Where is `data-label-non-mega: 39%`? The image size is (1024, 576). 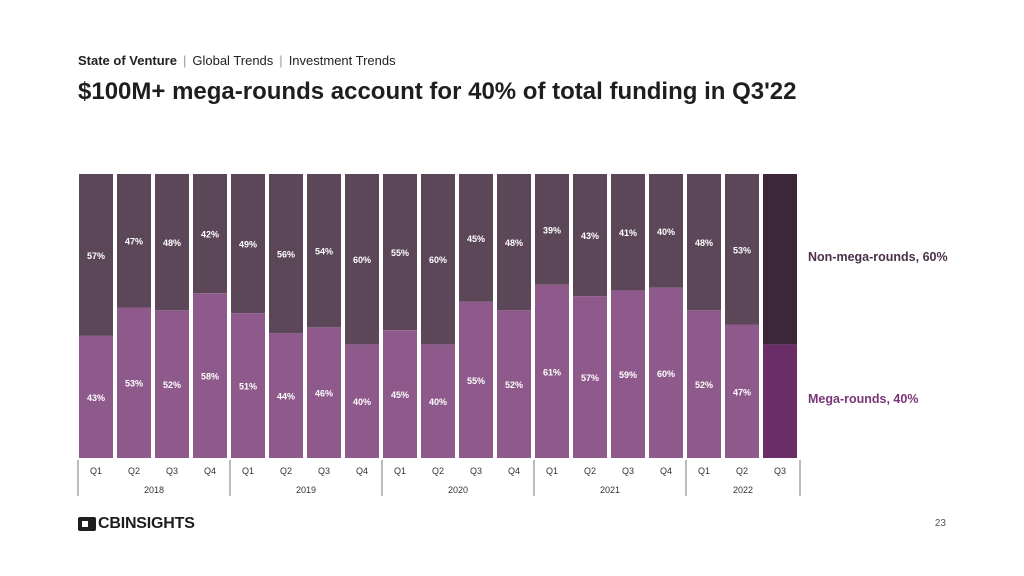 data-label-non-mega: 39% is located at coordinates (552, 230).